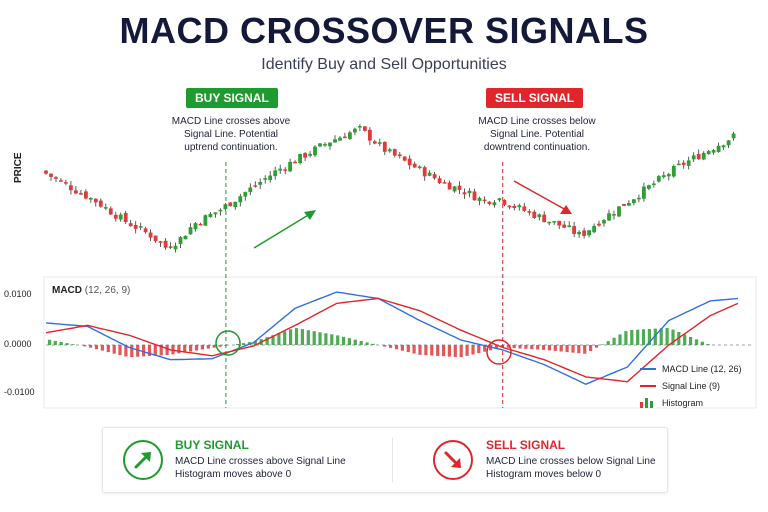 The width and height of the screenshot is (768, 512). What do you see at coordinates (232, 98) in the screenshot?
I see `buy-signal-badge: BUY SIGNAL` at bounding box center [232, 98].